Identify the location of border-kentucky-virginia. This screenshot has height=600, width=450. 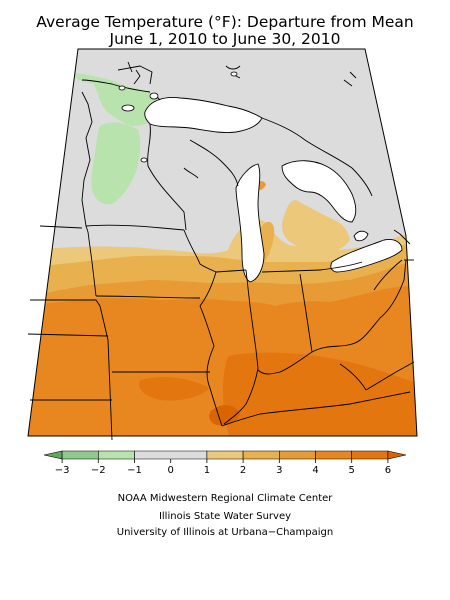
(353, 377).